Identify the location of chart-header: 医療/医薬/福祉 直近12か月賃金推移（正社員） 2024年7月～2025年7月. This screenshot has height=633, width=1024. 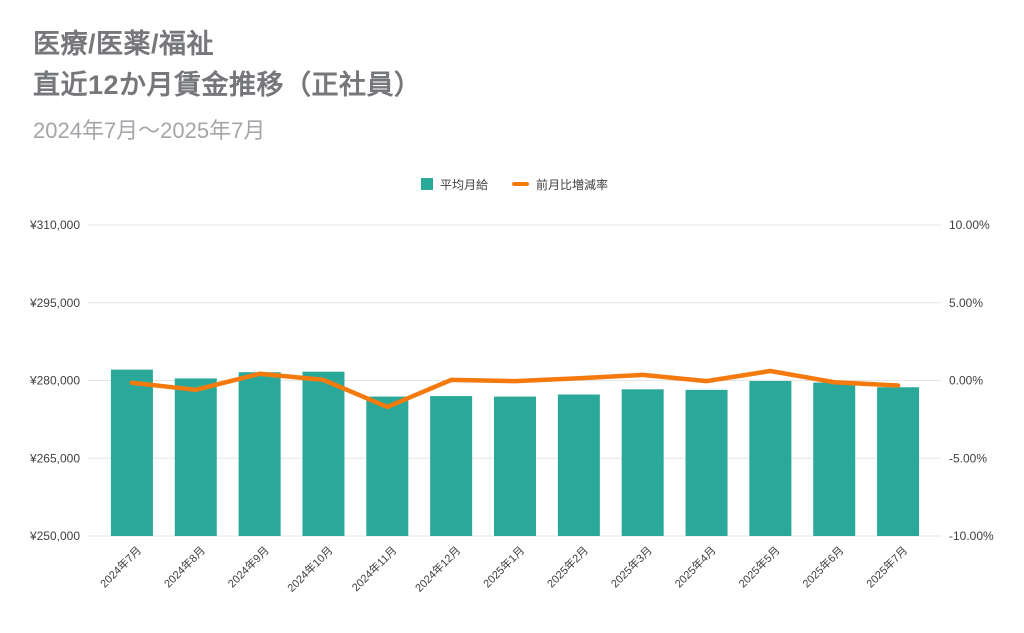
(227, 84).